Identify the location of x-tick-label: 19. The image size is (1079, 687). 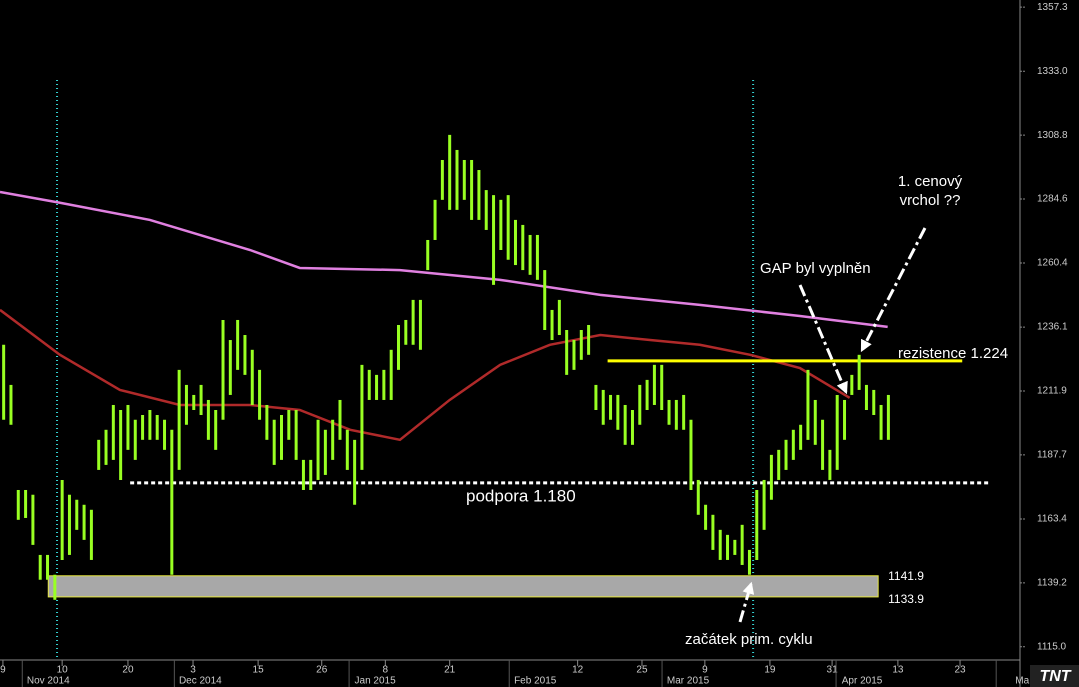
(770, 670).